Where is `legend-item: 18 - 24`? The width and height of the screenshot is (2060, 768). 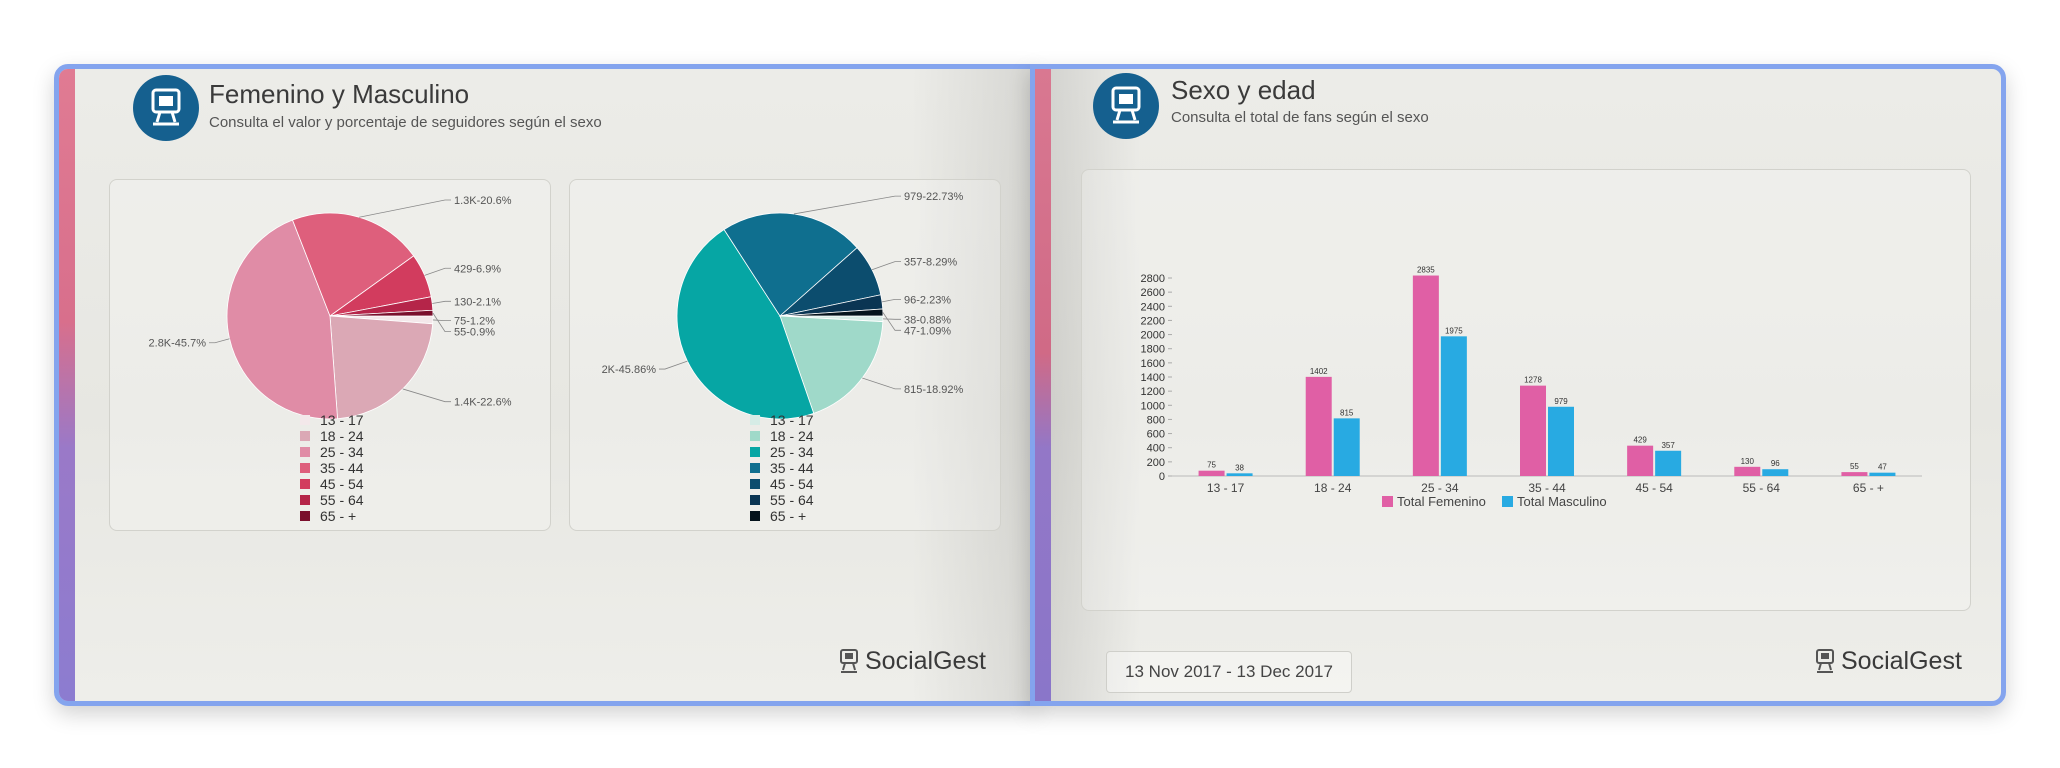
legend-item: 18 - 24 is located at coordinates (332, 436).